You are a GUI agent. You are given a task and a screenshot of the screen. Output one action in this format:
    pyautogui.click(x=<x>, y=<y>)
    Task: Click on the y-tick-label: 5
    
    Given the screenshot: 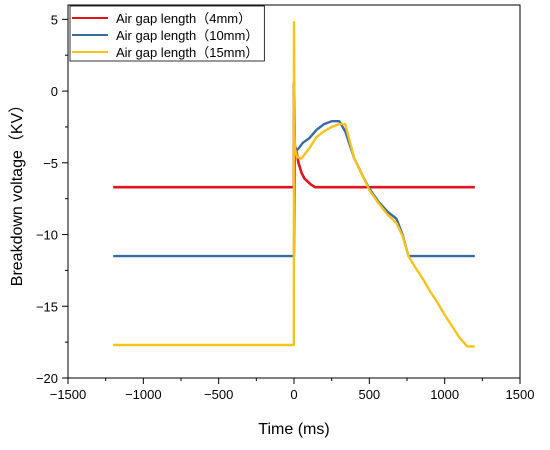 What is the action you would take?
    pyautogui.click(x=54, y=19)
    